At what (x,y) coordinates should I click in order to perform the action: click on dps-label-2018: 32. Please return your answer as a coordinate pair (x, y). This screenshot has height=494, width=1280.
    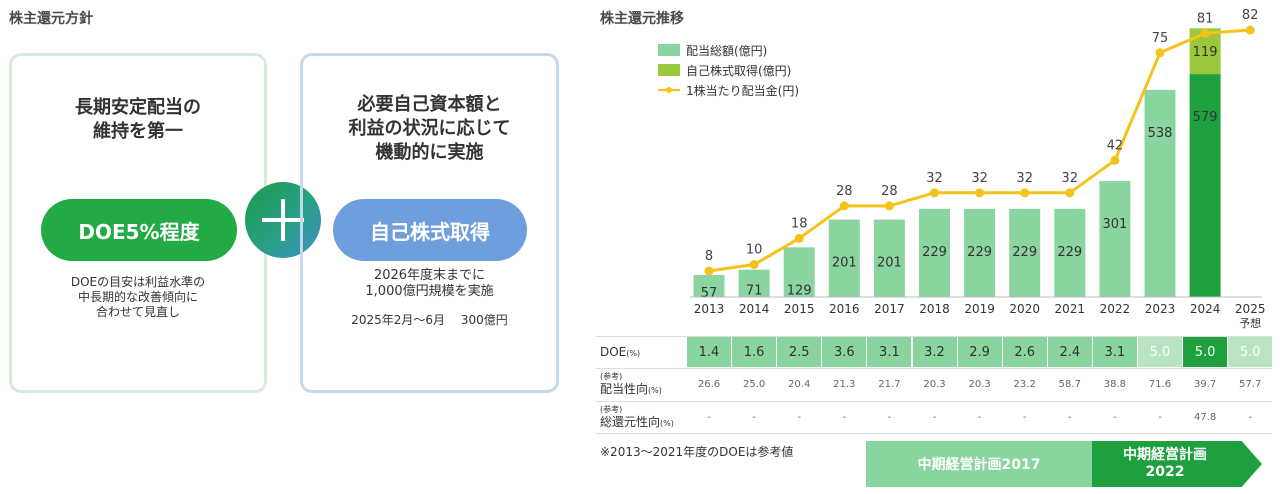
    Looking at the image, I should click on (934, 178).